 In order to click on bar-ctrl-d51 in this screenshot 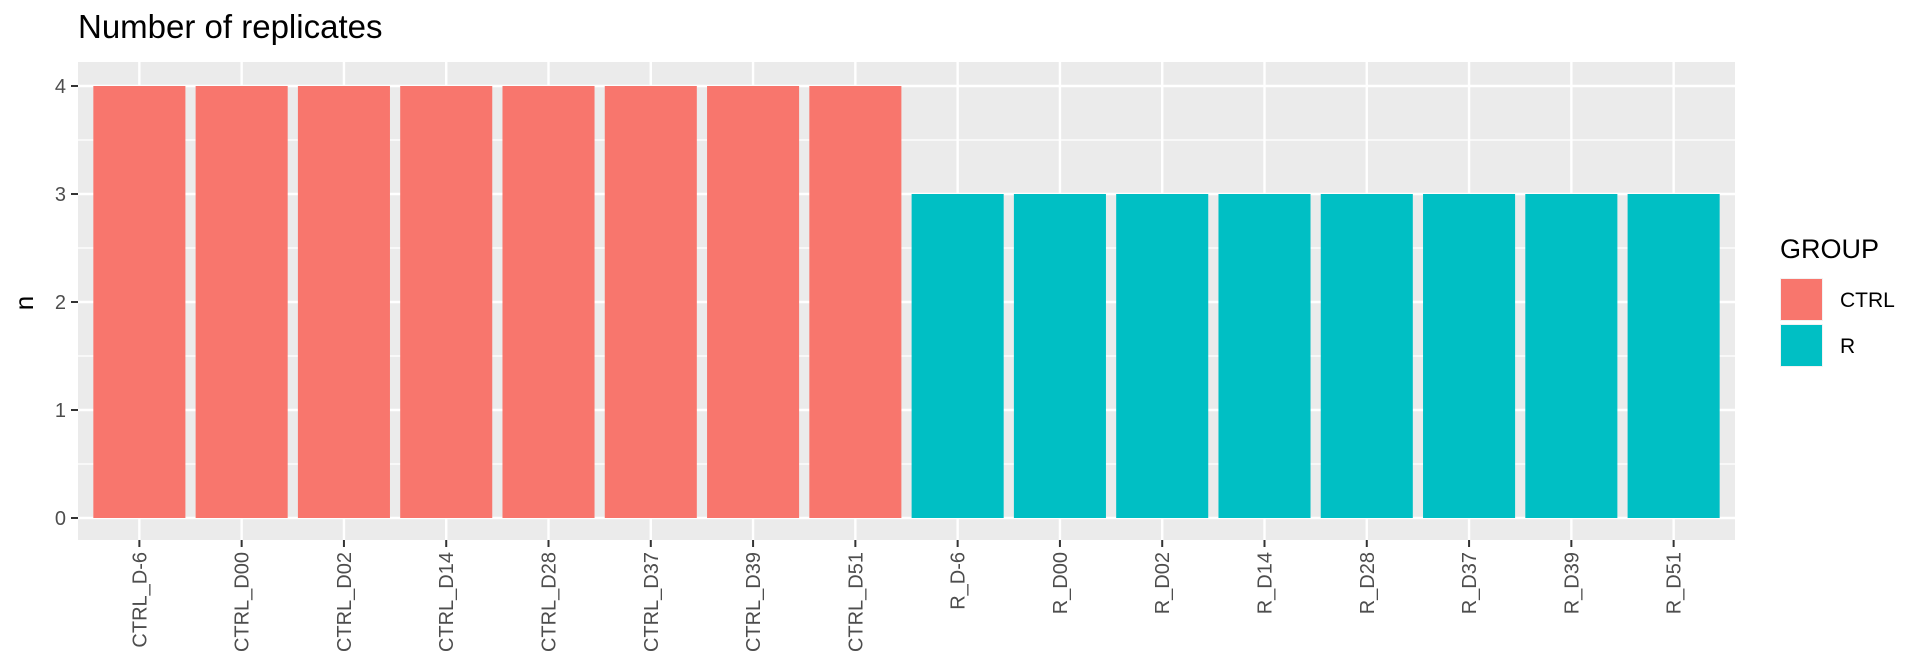, I will do `click(855, 302)`.